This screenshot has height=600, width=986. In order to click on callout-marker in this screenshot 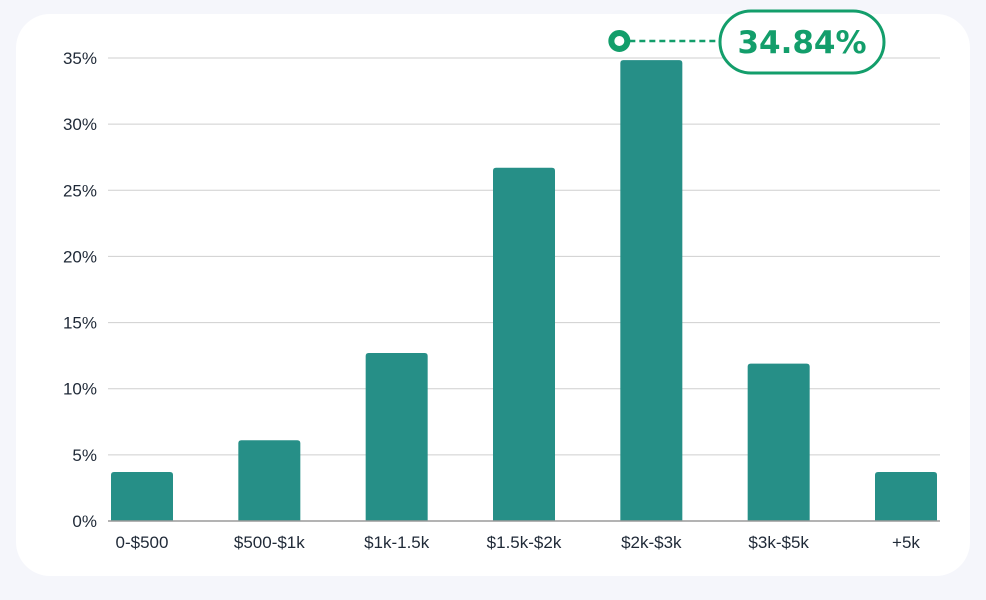, I will do `click(619, 41)`.